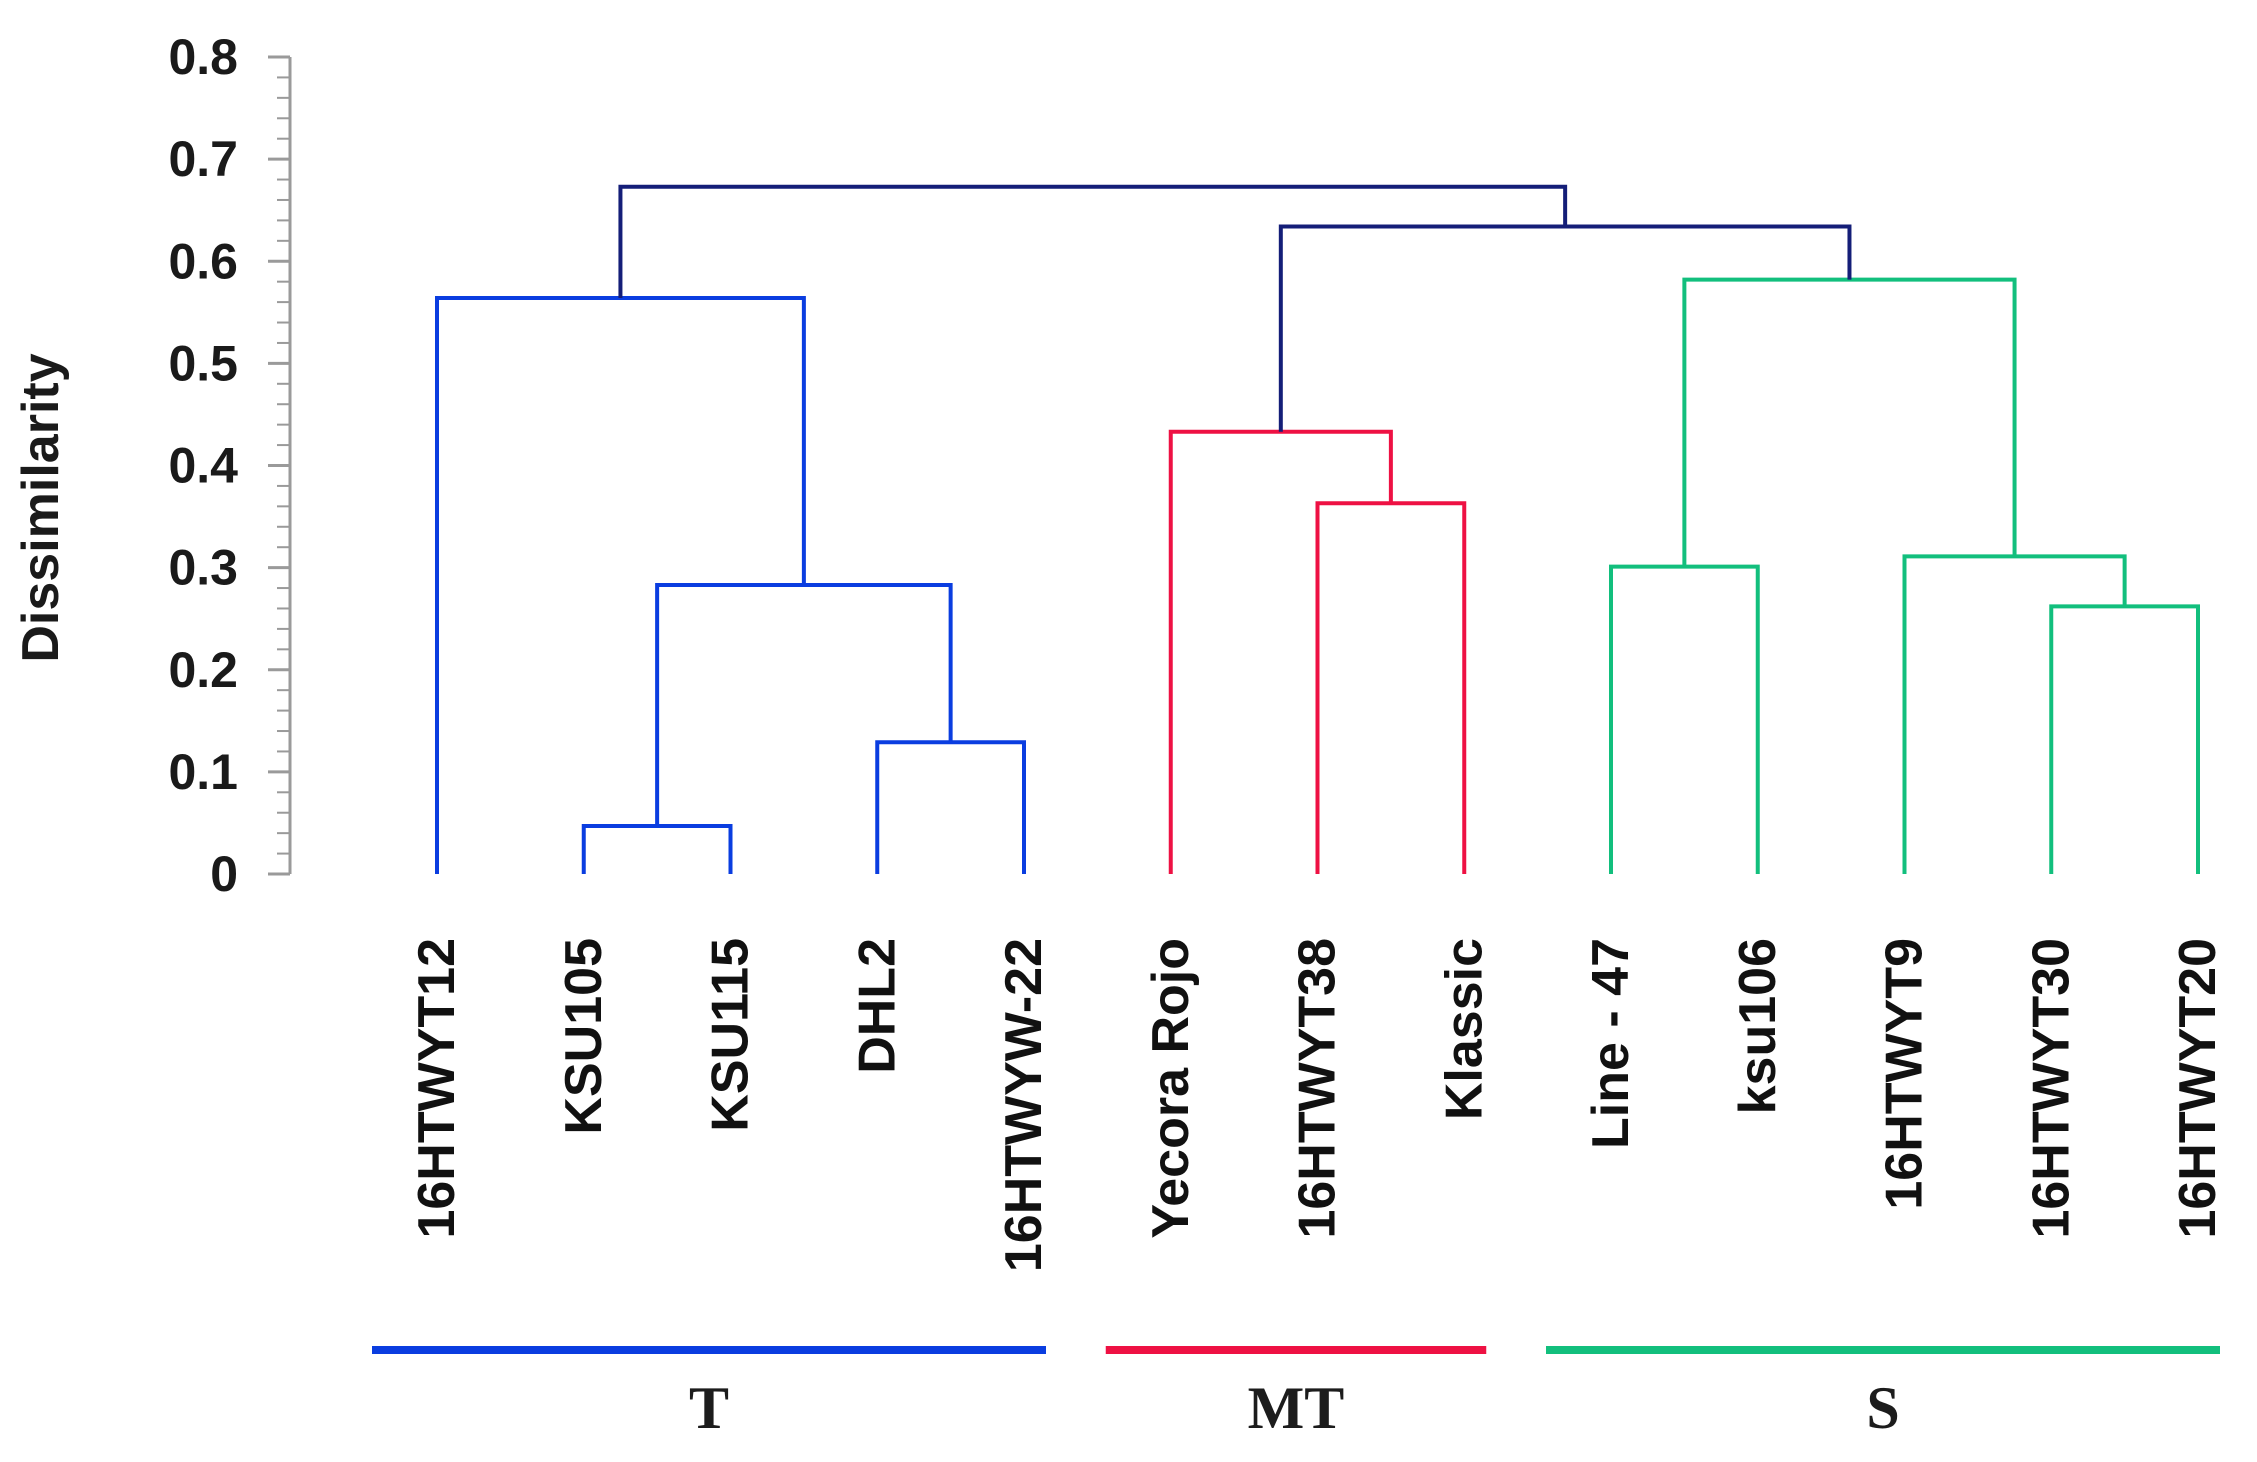 The image size is (2257, 1462). I want to click on leaf-label-16htwyt20: 16HTWYT20, so click(2198, 1088).